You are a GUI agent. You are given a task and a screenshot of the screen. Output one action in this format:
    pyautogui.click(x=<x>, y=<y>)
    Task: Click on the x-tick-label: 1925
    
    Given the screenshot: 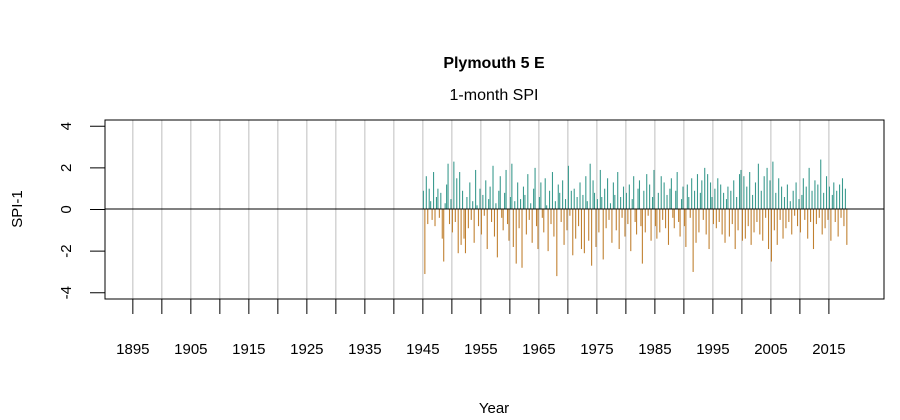 What is the action you would take?
    pyautogui.click(x=306, y=349)
    